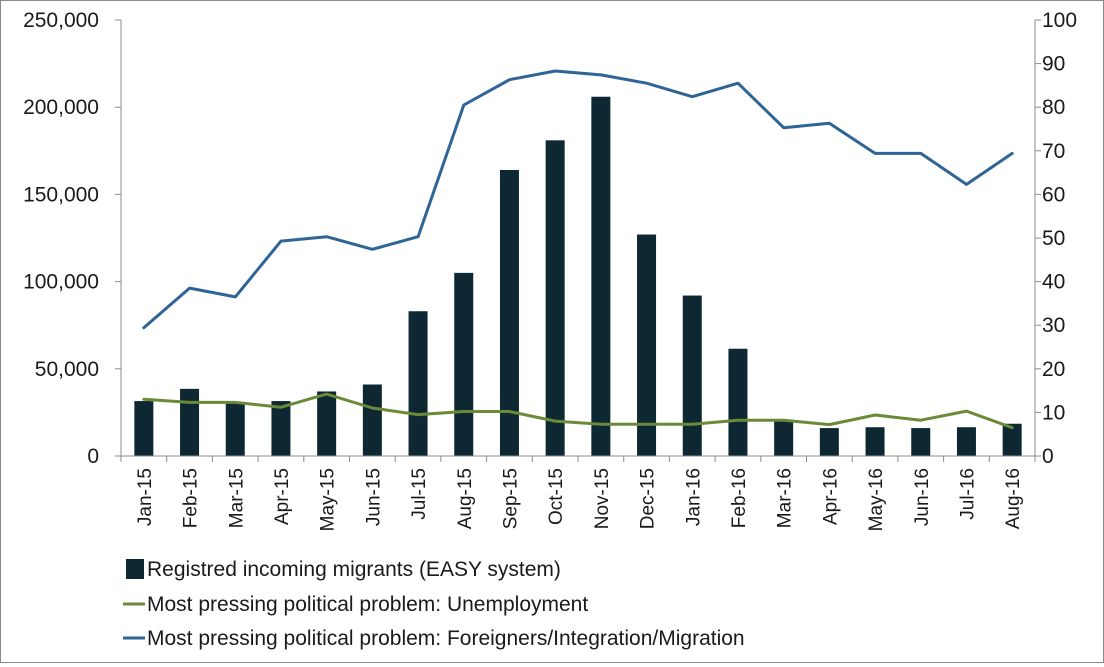  What do you see at coordinates (1053, 107) in the screenshot?
I see `right-tick-label: 80` at bounding box center [1053, 107].